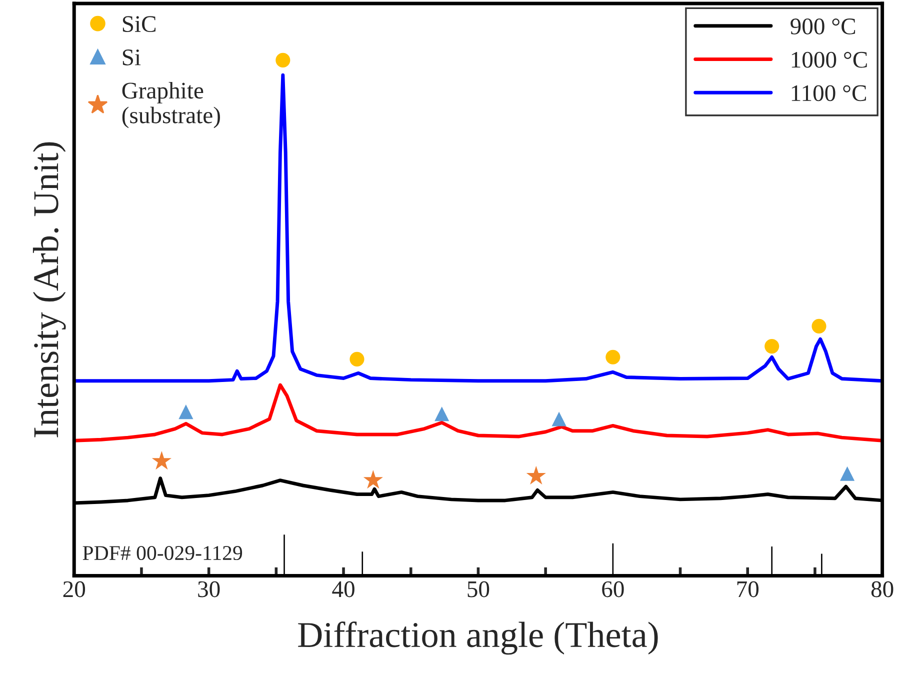 This screenshot has width=904, height=697. Describe the element at coordinates (343, 589) in the screenshot. I see `x-tick-label: 40` at that location.